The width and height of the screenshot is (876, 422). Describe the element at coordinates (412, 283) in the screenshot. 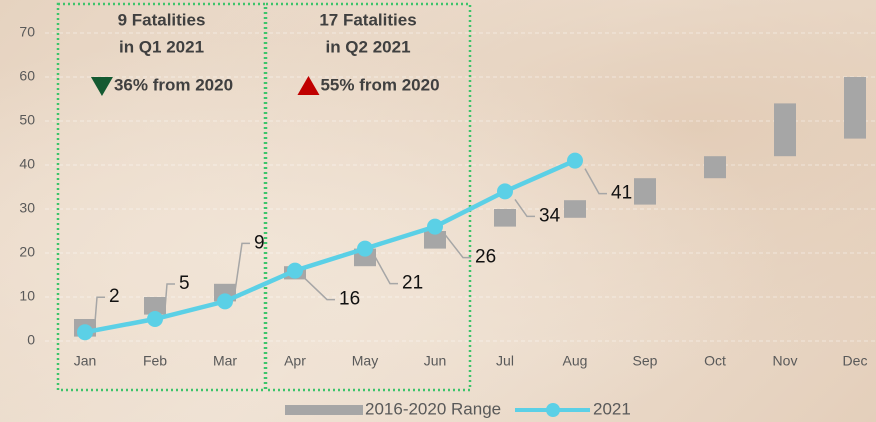

I see `data-label: 21` at that location.